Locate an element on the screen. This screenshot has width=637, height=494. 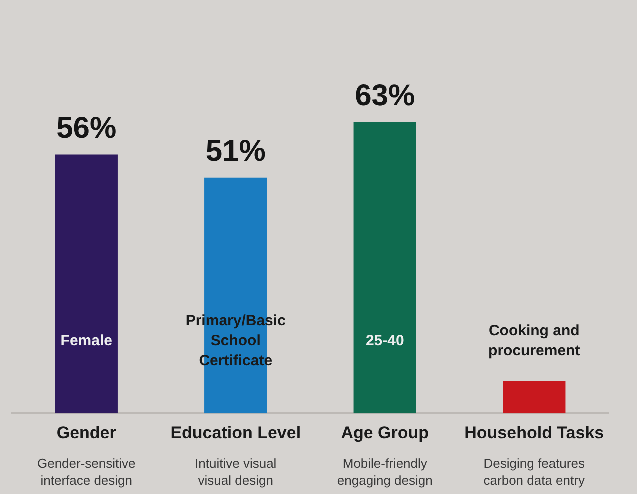
text: Mobile-friendly engaging design is located at coordinates (385, 472).